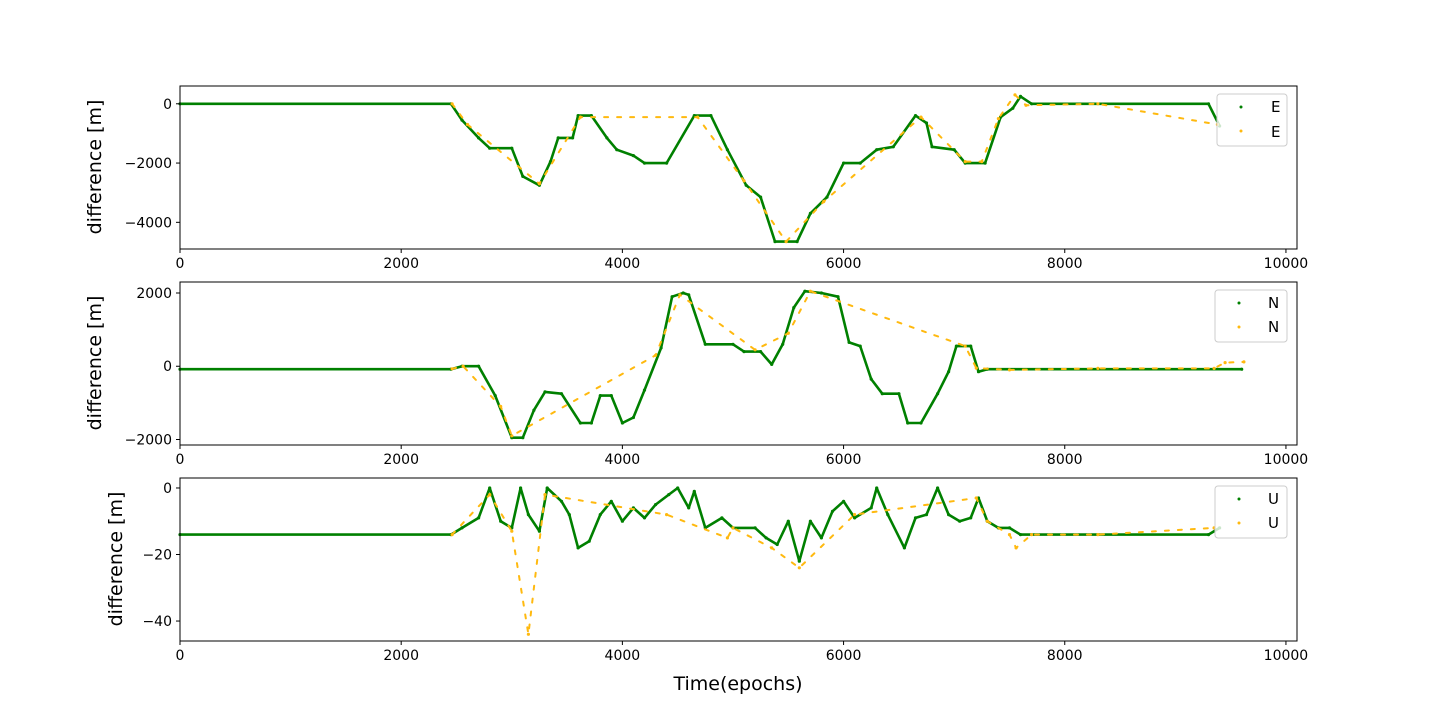 The image size is (1440, 720). Describe the element at coordinates (1275, 132) in the screenshot. I see `legend-label-series-2: E` at that location.